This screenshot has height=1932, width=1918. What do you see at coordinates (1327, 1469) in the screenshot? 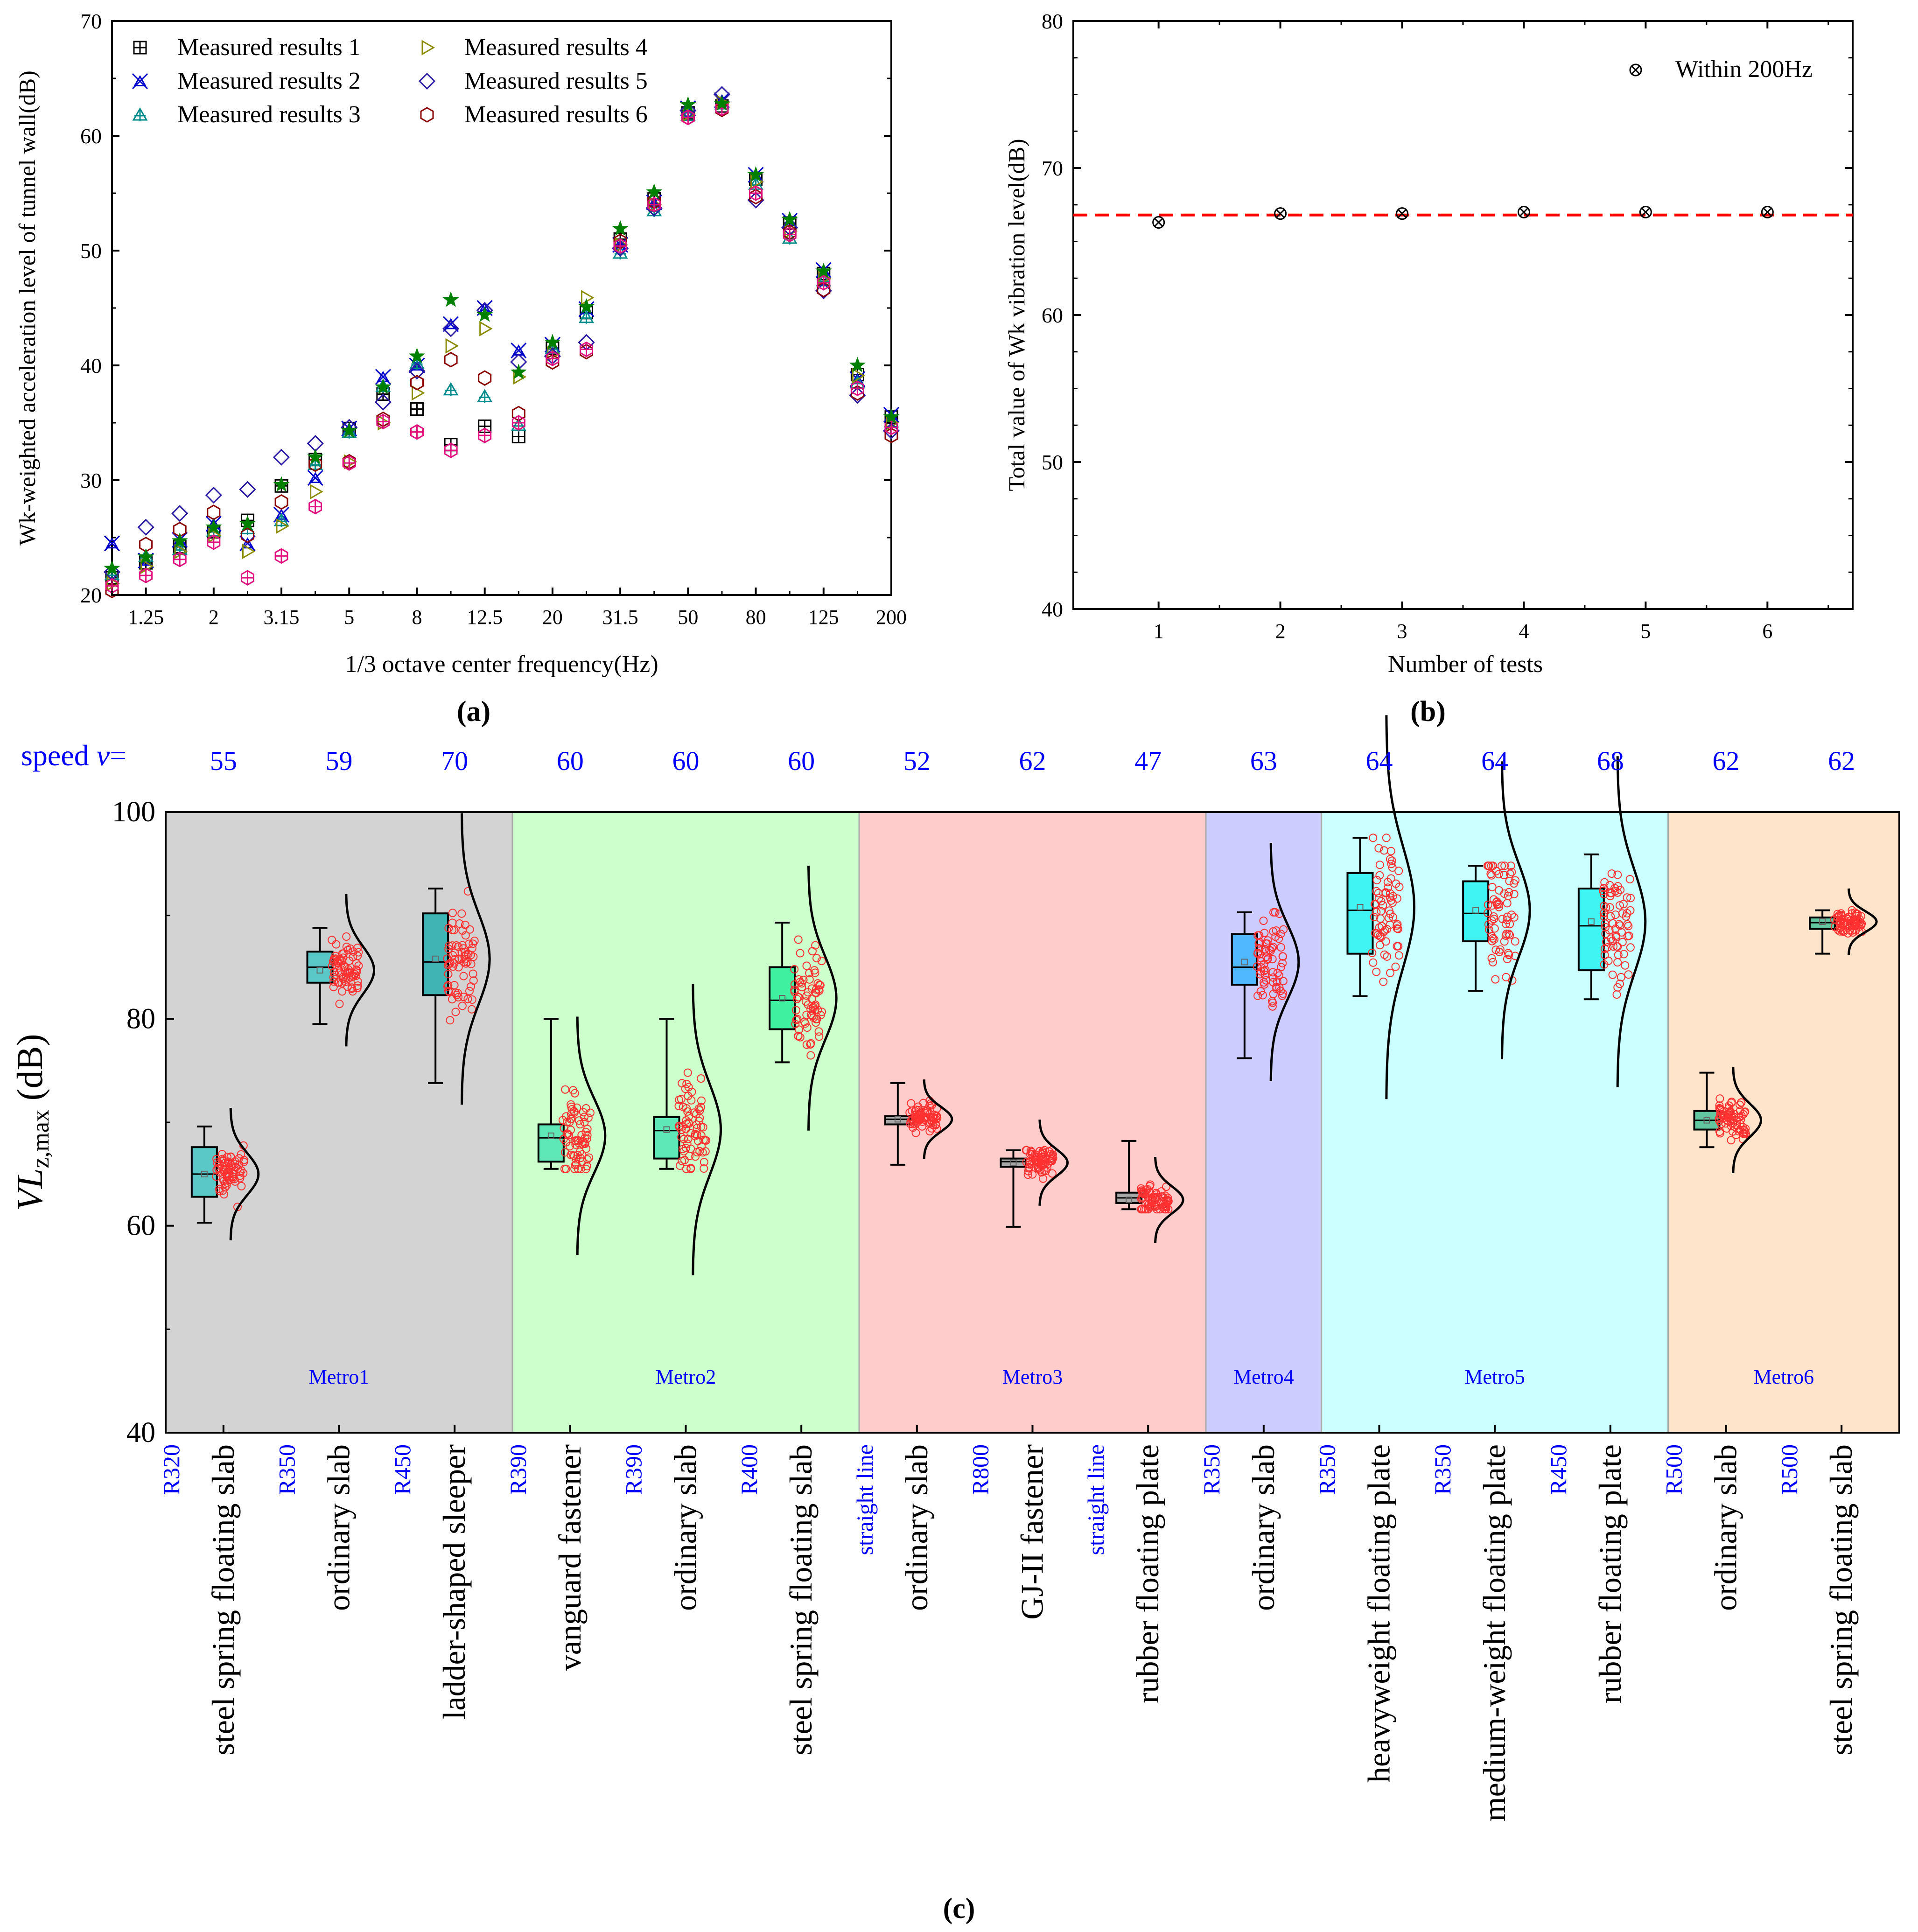
I see `panel-c-radius-label: R350` at bounding box center [1327, 1469].